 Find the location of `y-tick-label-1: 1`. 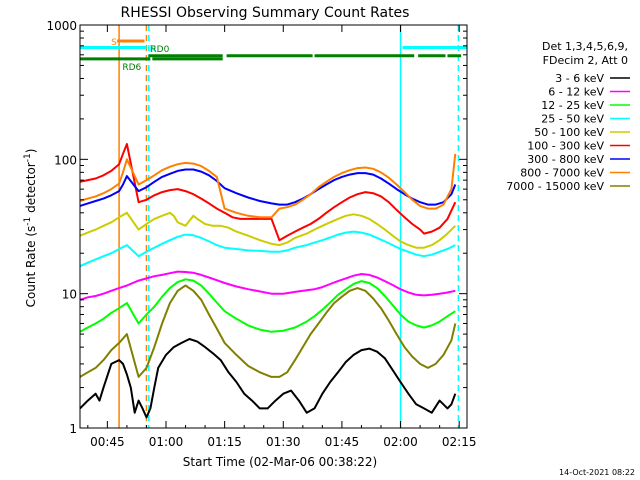

y-tick-label-1: 1 is located at coordinates (73, 429).